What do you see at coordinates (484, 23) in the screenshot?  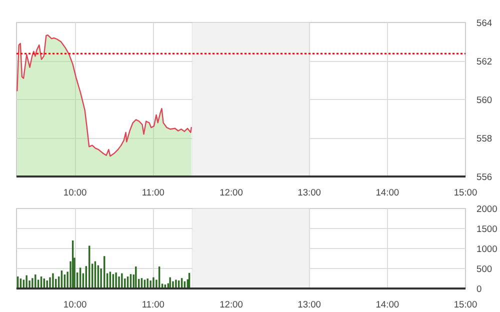 I see `y-tick-label: 564` at bounding box center [484, 23].